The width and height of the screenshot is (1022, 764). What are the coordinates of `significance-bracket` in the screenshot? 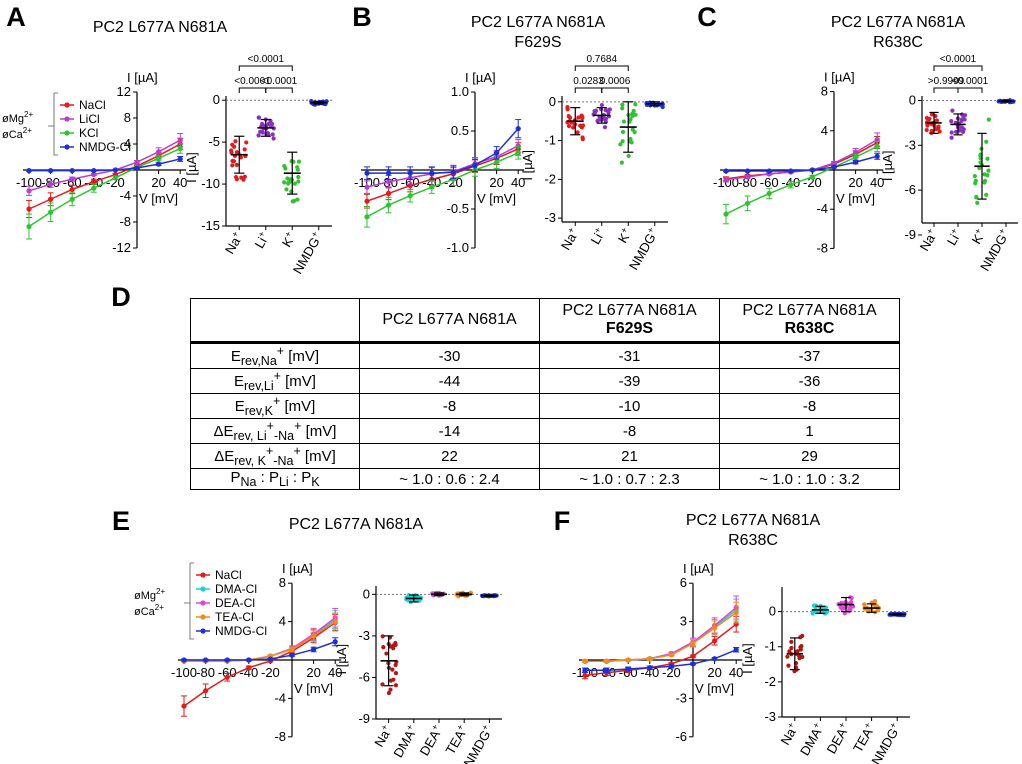 It's located at (970, 90).